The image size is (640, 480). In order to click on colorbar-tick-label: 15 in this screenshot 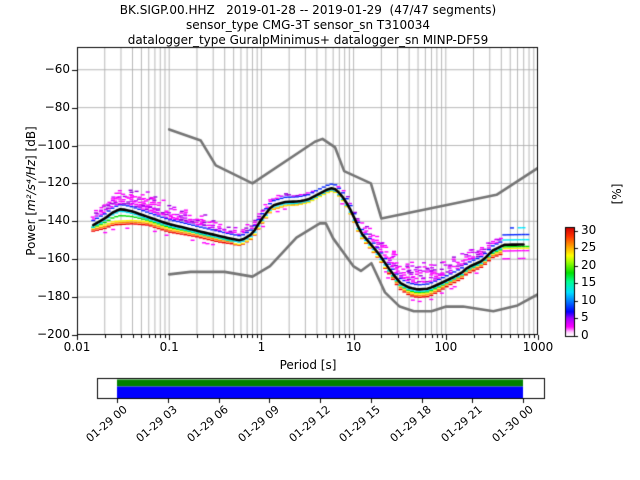, I will do `click(589, 282)`.